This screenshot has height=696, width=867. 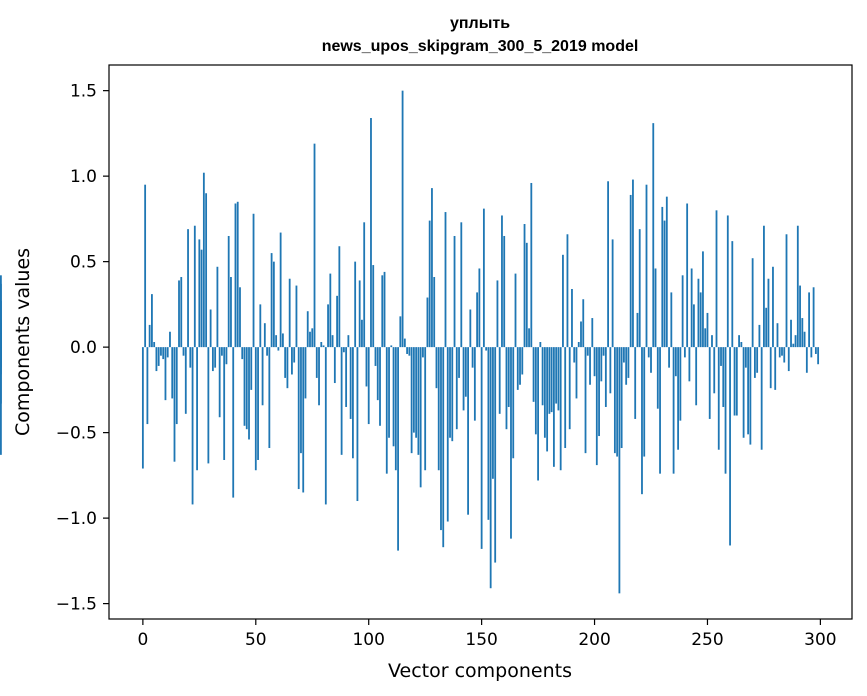 What do you see at coordinates (594, 640) in the screenshot?
I see `x-tick-label: 200` at bounding box center [594, 640].